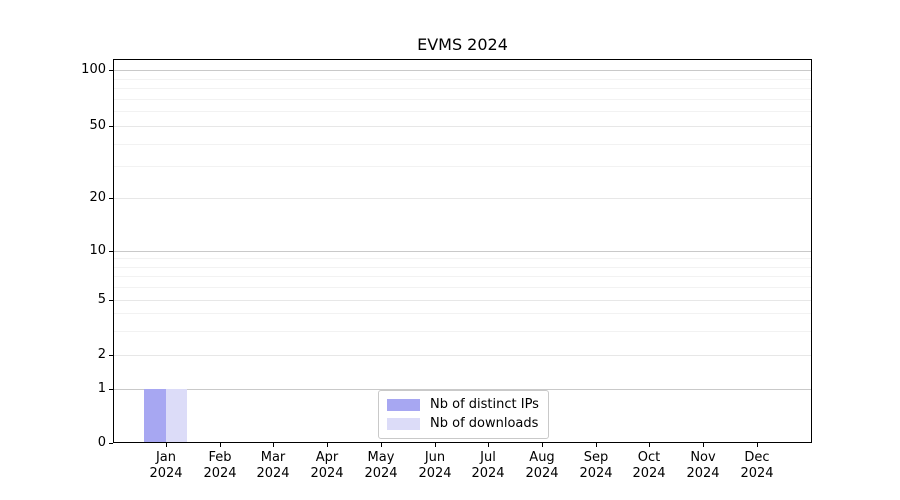 This screenshot has height=500, width=900. I want to click on x-tick-label: Mar 2024, so click(273, 466).